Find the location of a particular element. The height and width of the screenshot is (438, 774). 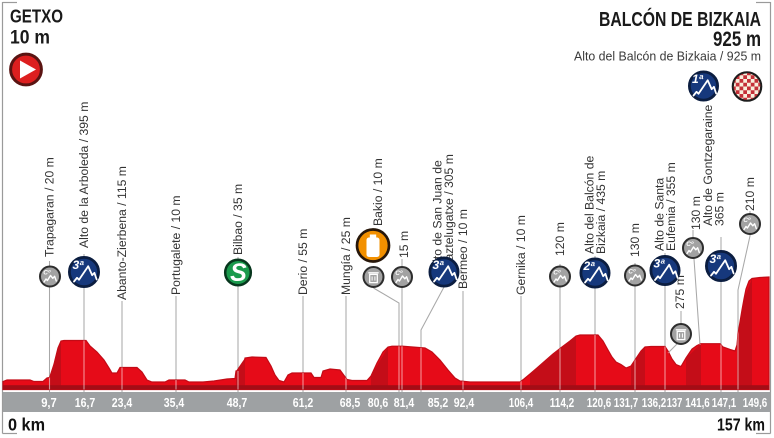

svg-text: 23,4 is located at coordinates (122, 402).